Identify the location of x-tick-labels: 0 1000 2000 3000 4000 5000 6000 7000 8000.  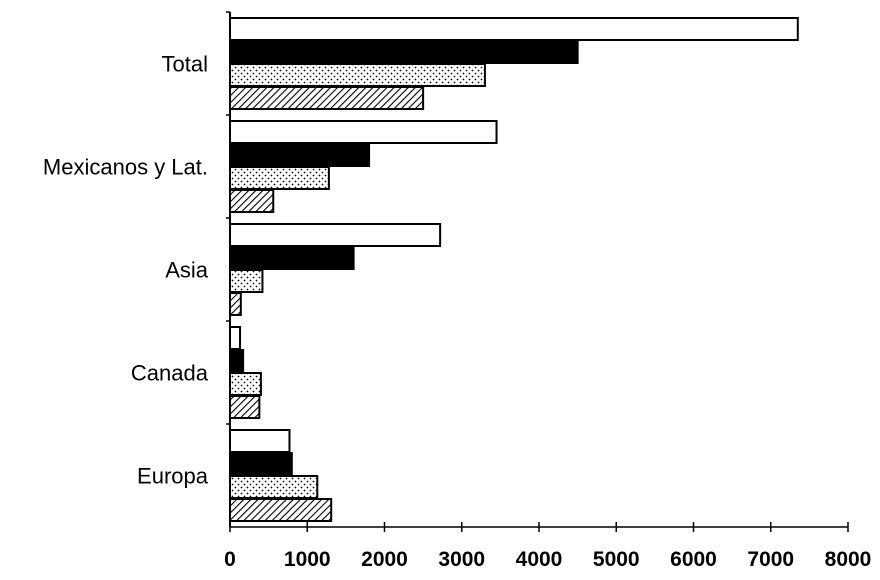
(547, 559).